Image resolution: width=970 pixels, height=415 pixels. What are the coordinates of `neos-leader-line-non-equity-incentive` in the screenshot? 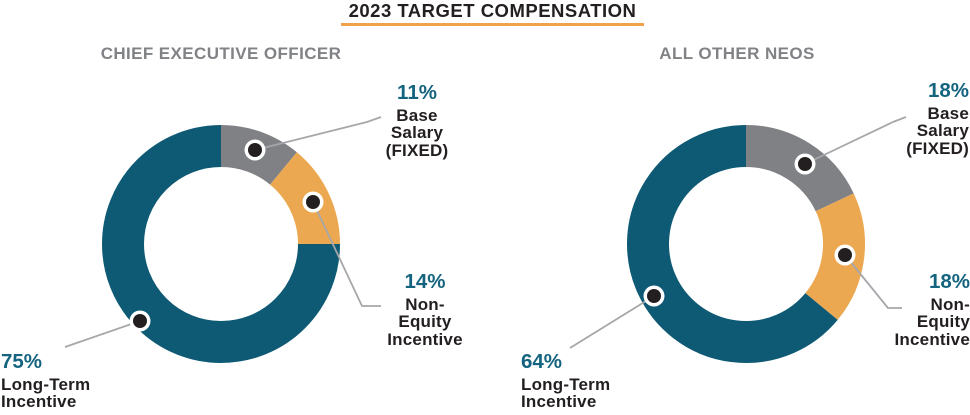 It's located at (873, 281).